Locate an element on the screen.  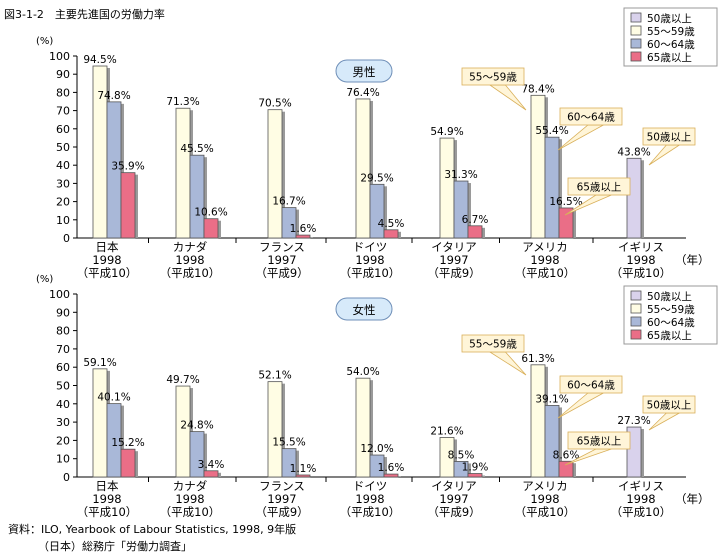
bar-フランス-65歳以上 is located at coordinates (303, 236).